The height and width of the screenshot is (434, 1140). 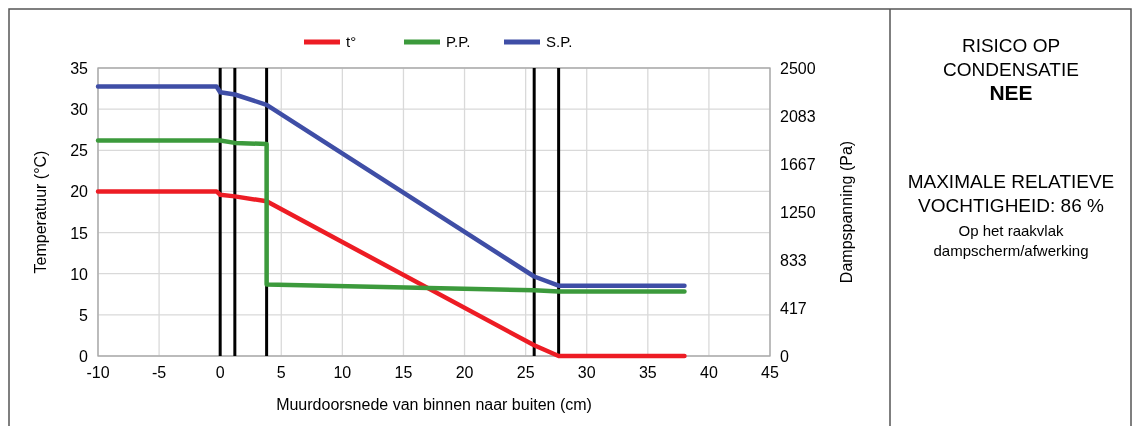 What do you see at coordinates (79, 274) in the screenshot?
I see `y-tick-label: 10` at bounding box center [79, 274].